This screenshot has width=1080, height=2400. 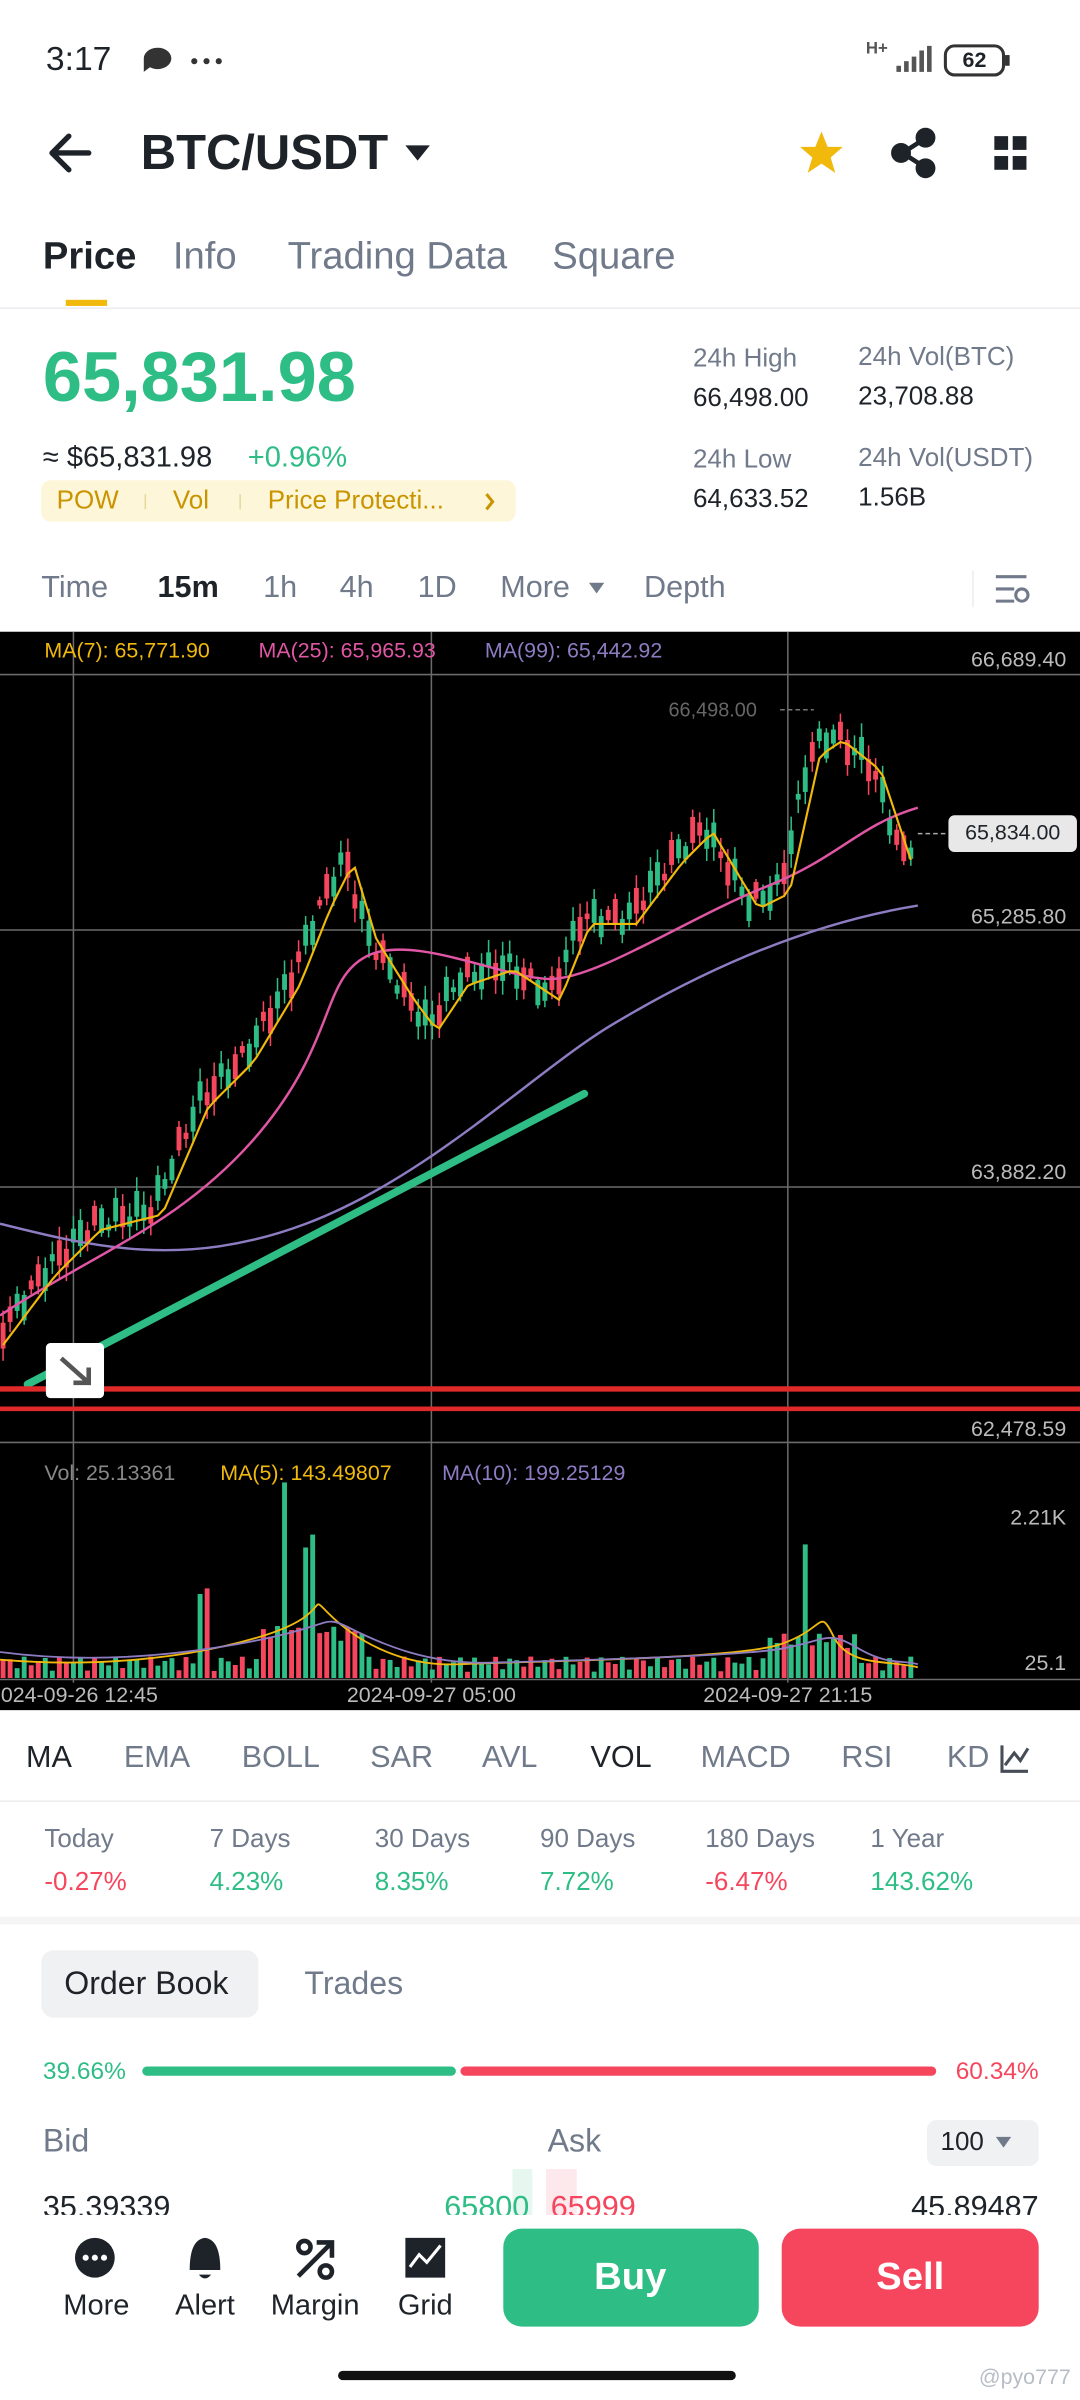 What do you see at coordinates (315, 2259) in the screenshot?
I see `margin-icon` at bounding box center [315, 2259].